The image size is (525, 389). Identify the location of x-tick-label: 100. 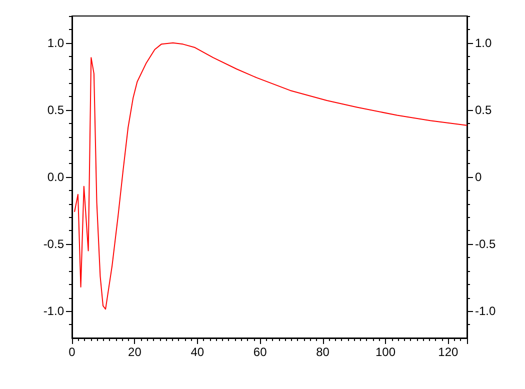
(385, 352).